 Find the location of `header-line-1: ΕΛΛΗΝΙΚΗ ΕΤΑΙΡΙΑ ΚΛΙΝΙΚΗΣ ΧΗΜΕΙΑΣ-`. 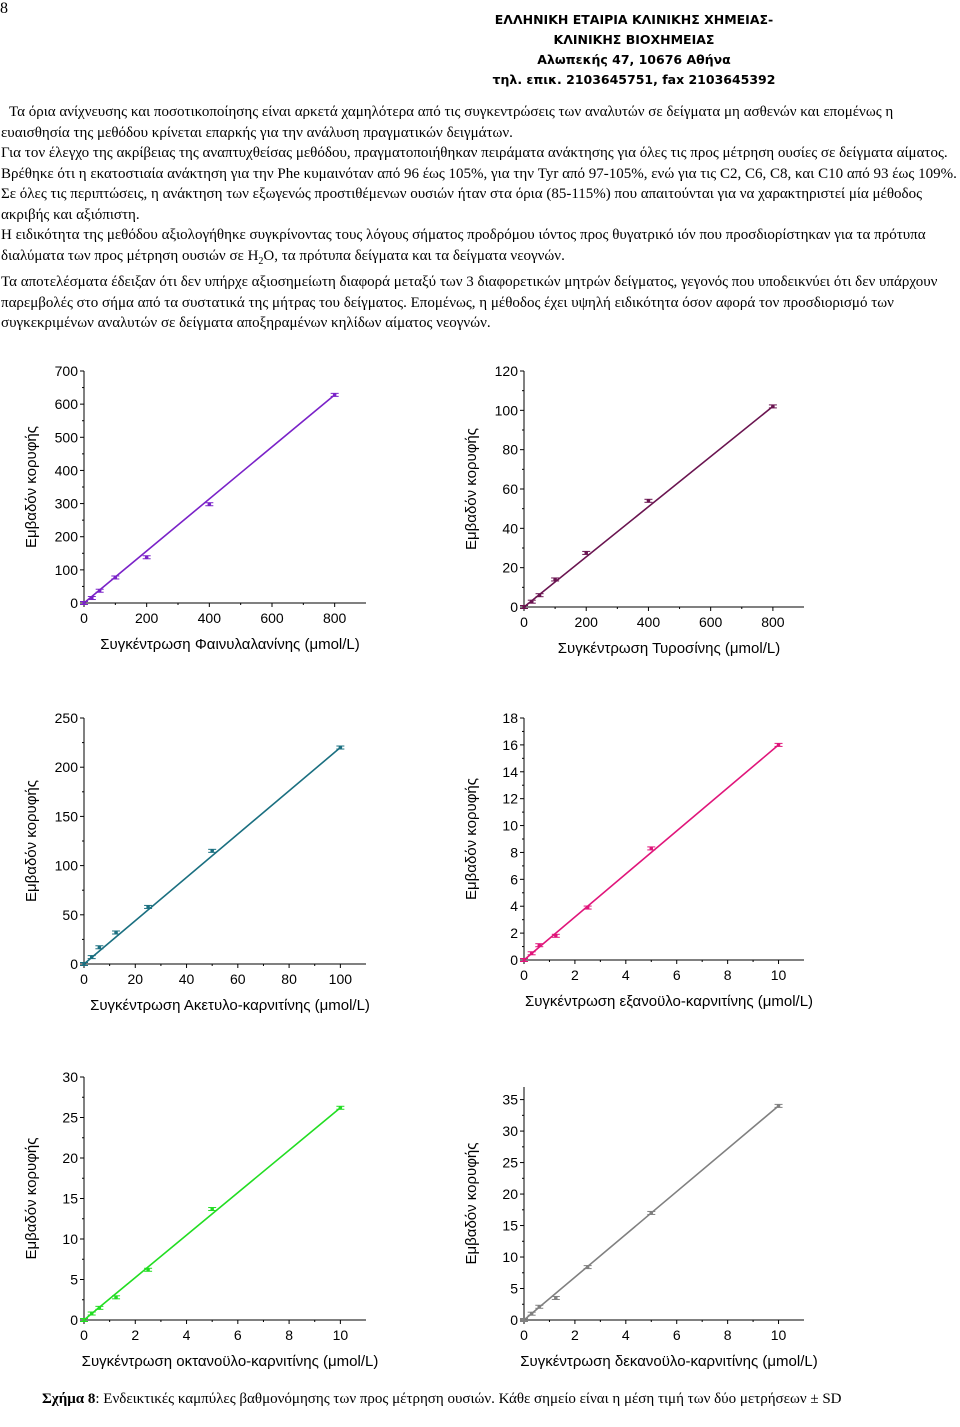

header-line-1: ΕΛΛΗΝΙΚΗ ΕΤΑΙΡΙΑ ΚΛΙΝΙΚΗΣ ΧΗΜΕΙΑΣ- is located at coordinates (634, 19).